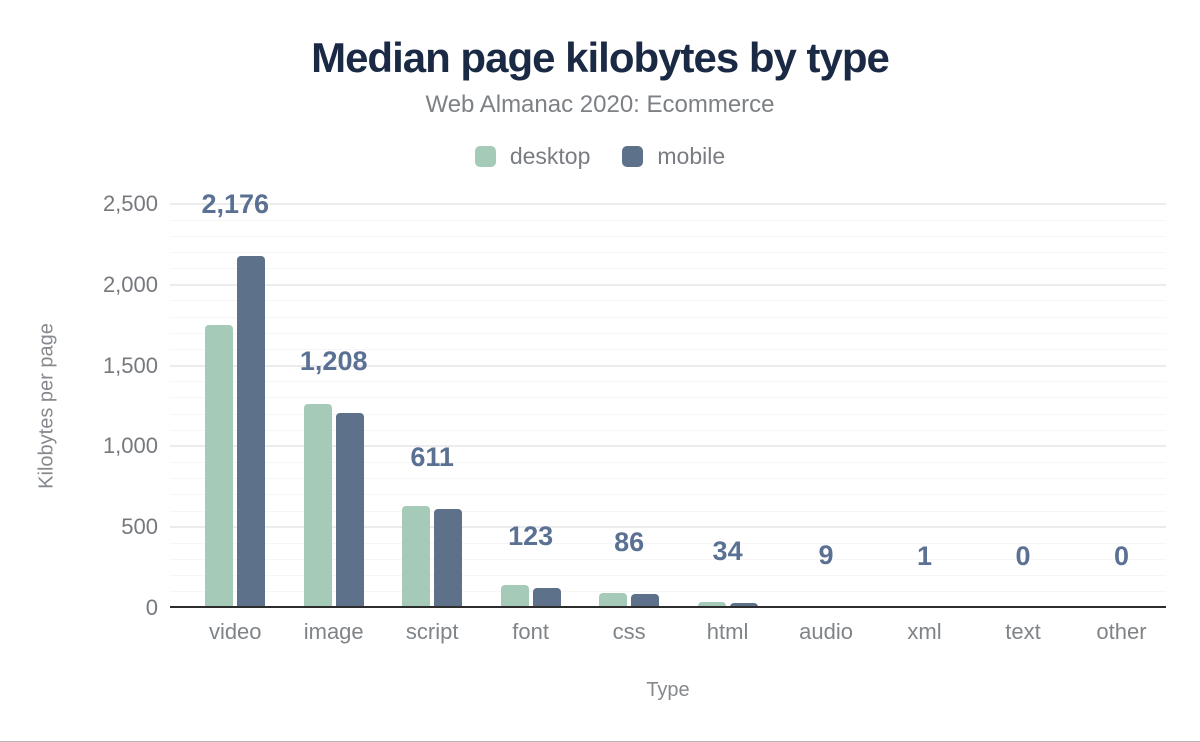  Describe the element at coordinates (251, 432) in the screenshot. I see `bar-mobile-video` at that location.